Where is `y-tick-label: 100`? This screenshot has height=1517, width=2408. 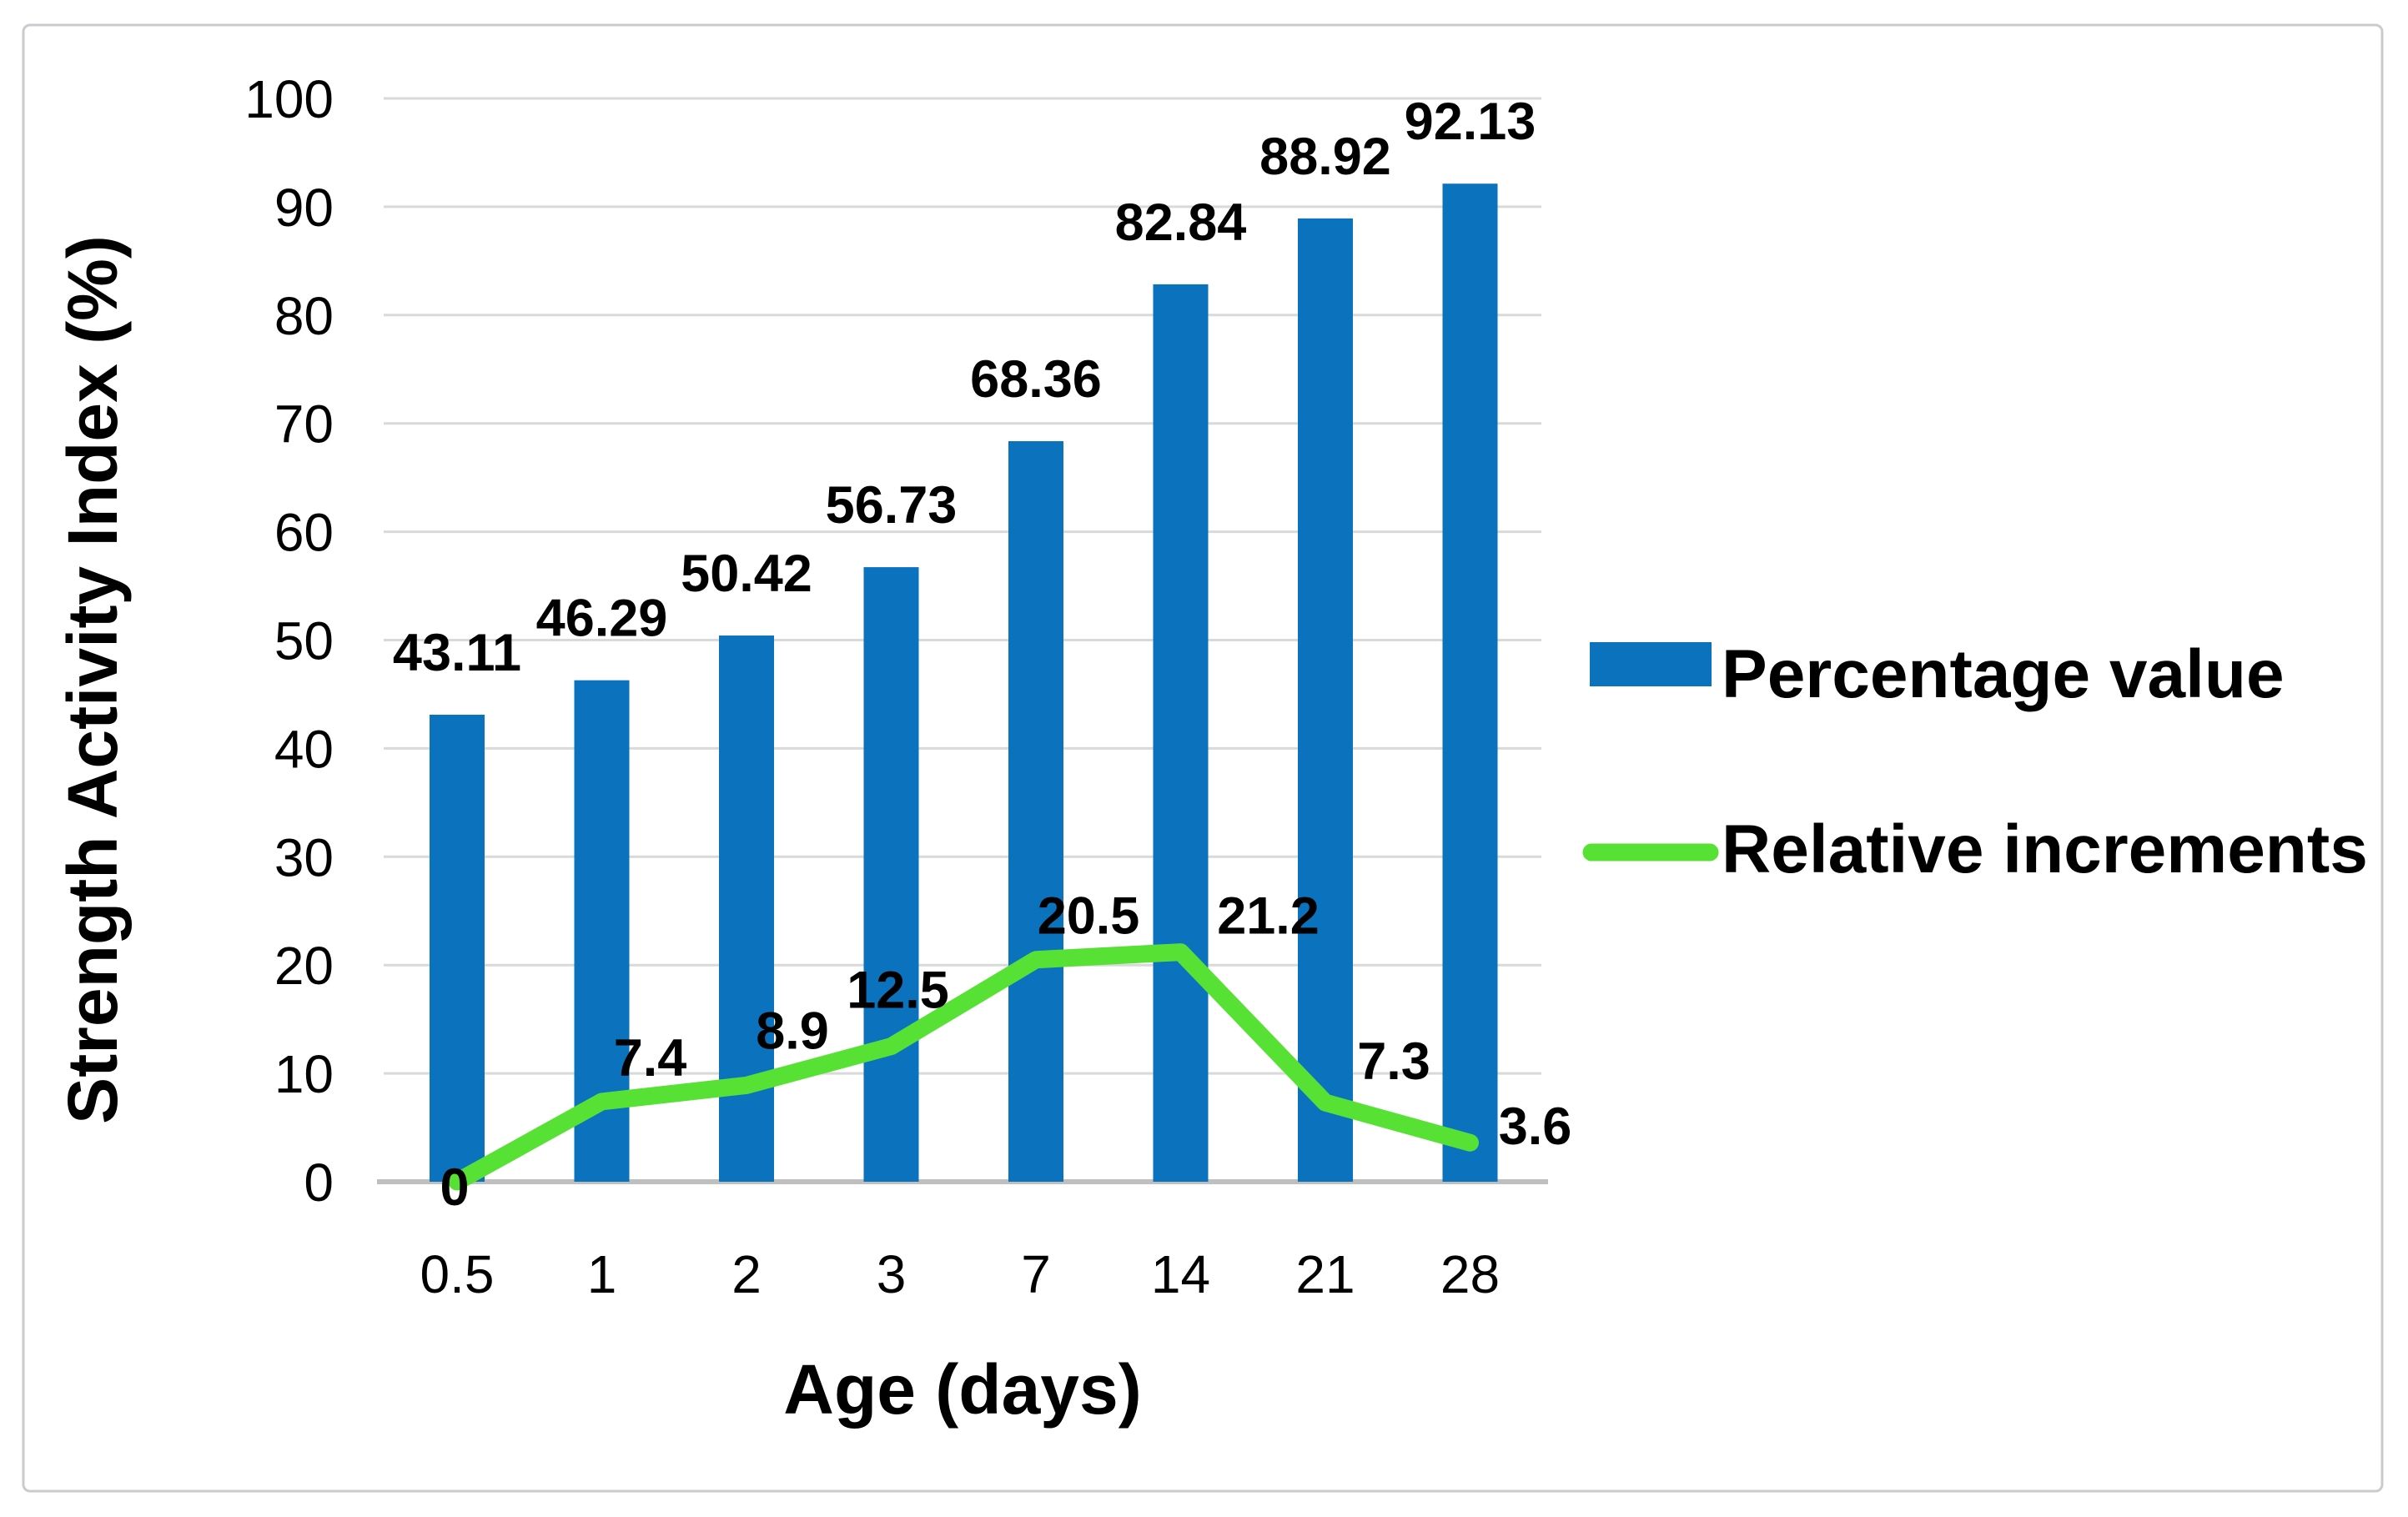 y-tick-label: 100 is located at coordinates (289, 99).